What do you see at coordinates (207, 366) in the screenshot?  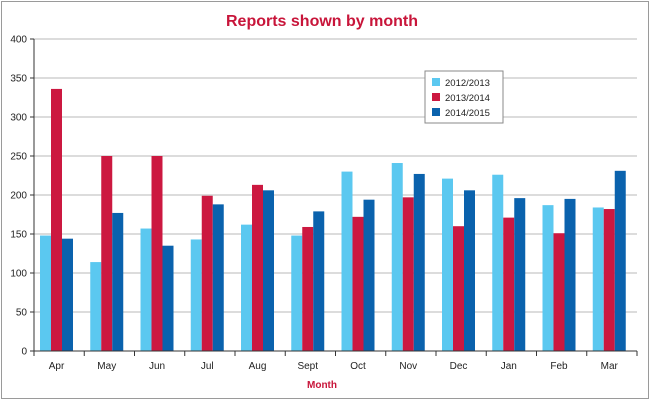 I see `x-tick-label: Jul` at bounding box center [207, 366].